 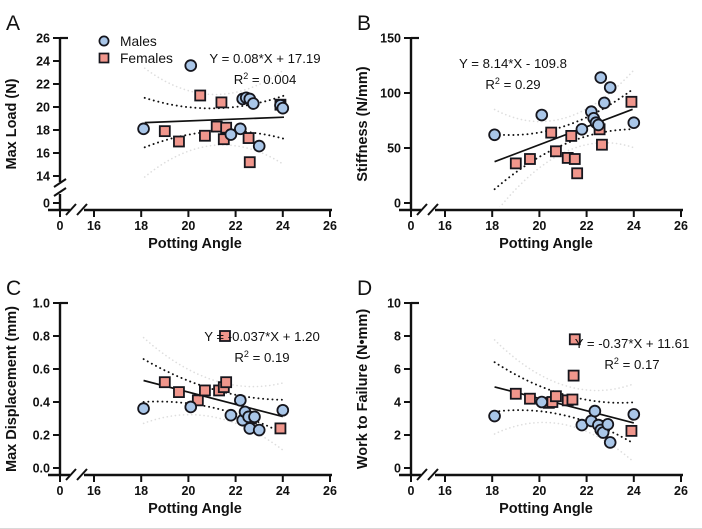 What do you see at coordinates (364, 23) in the screenshot?
I see `panel-letter: B` at bounding box center [364, 23].